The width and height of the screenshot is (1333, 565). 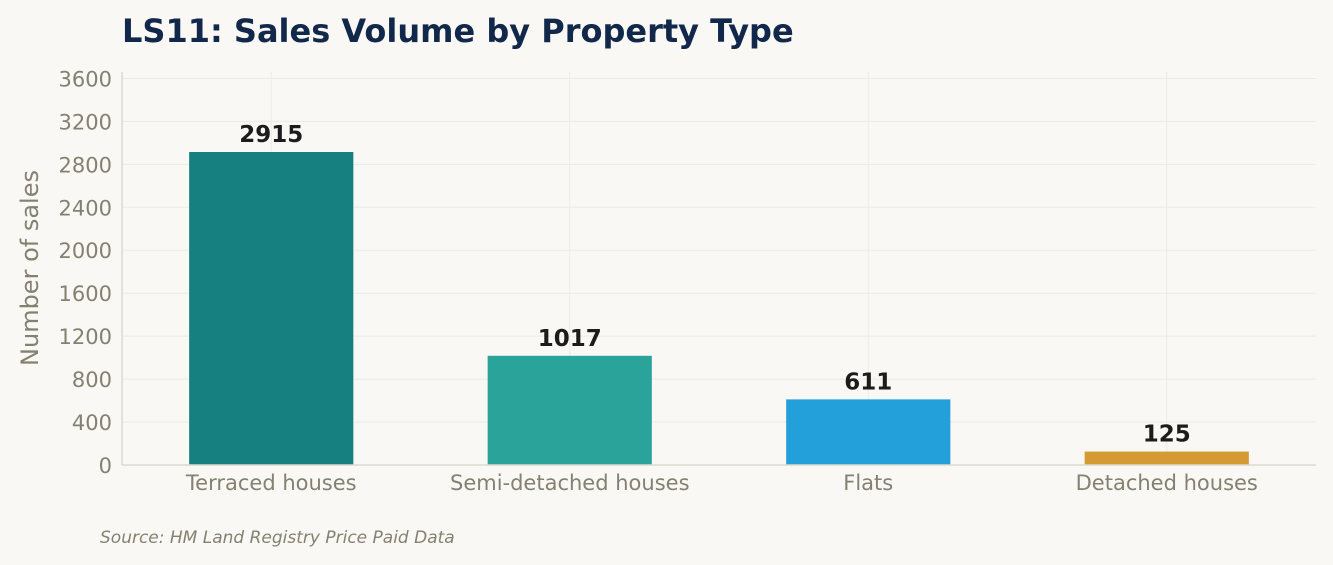 What do you see at coordinates (458, 31) in the screenshot?
I see `chart-title: LS11: Sales Volume by Property Type` at bounding box center [458, 31].